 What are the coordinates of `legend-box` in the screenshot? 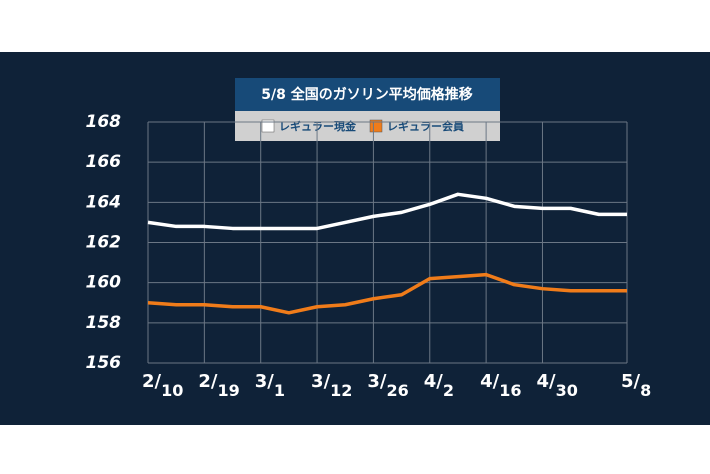 It's located at (367, 126).